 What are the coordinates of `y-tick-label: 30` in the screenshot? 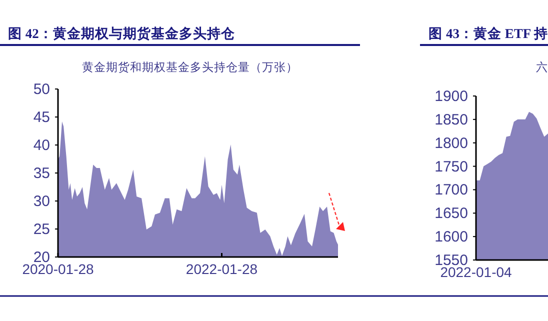 It's located at (41, 201).